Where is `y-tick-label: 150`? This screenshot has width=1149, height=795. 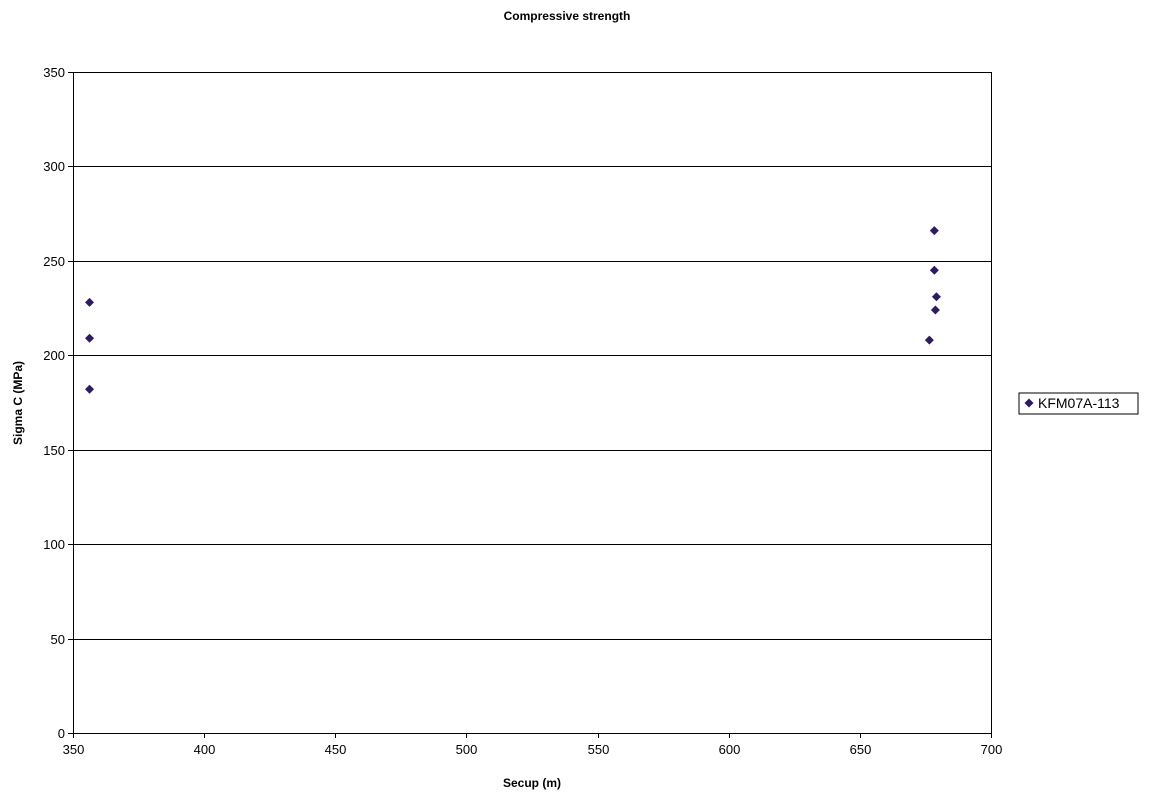
y-tick-label: 150 is located at coordinates (54, 450).